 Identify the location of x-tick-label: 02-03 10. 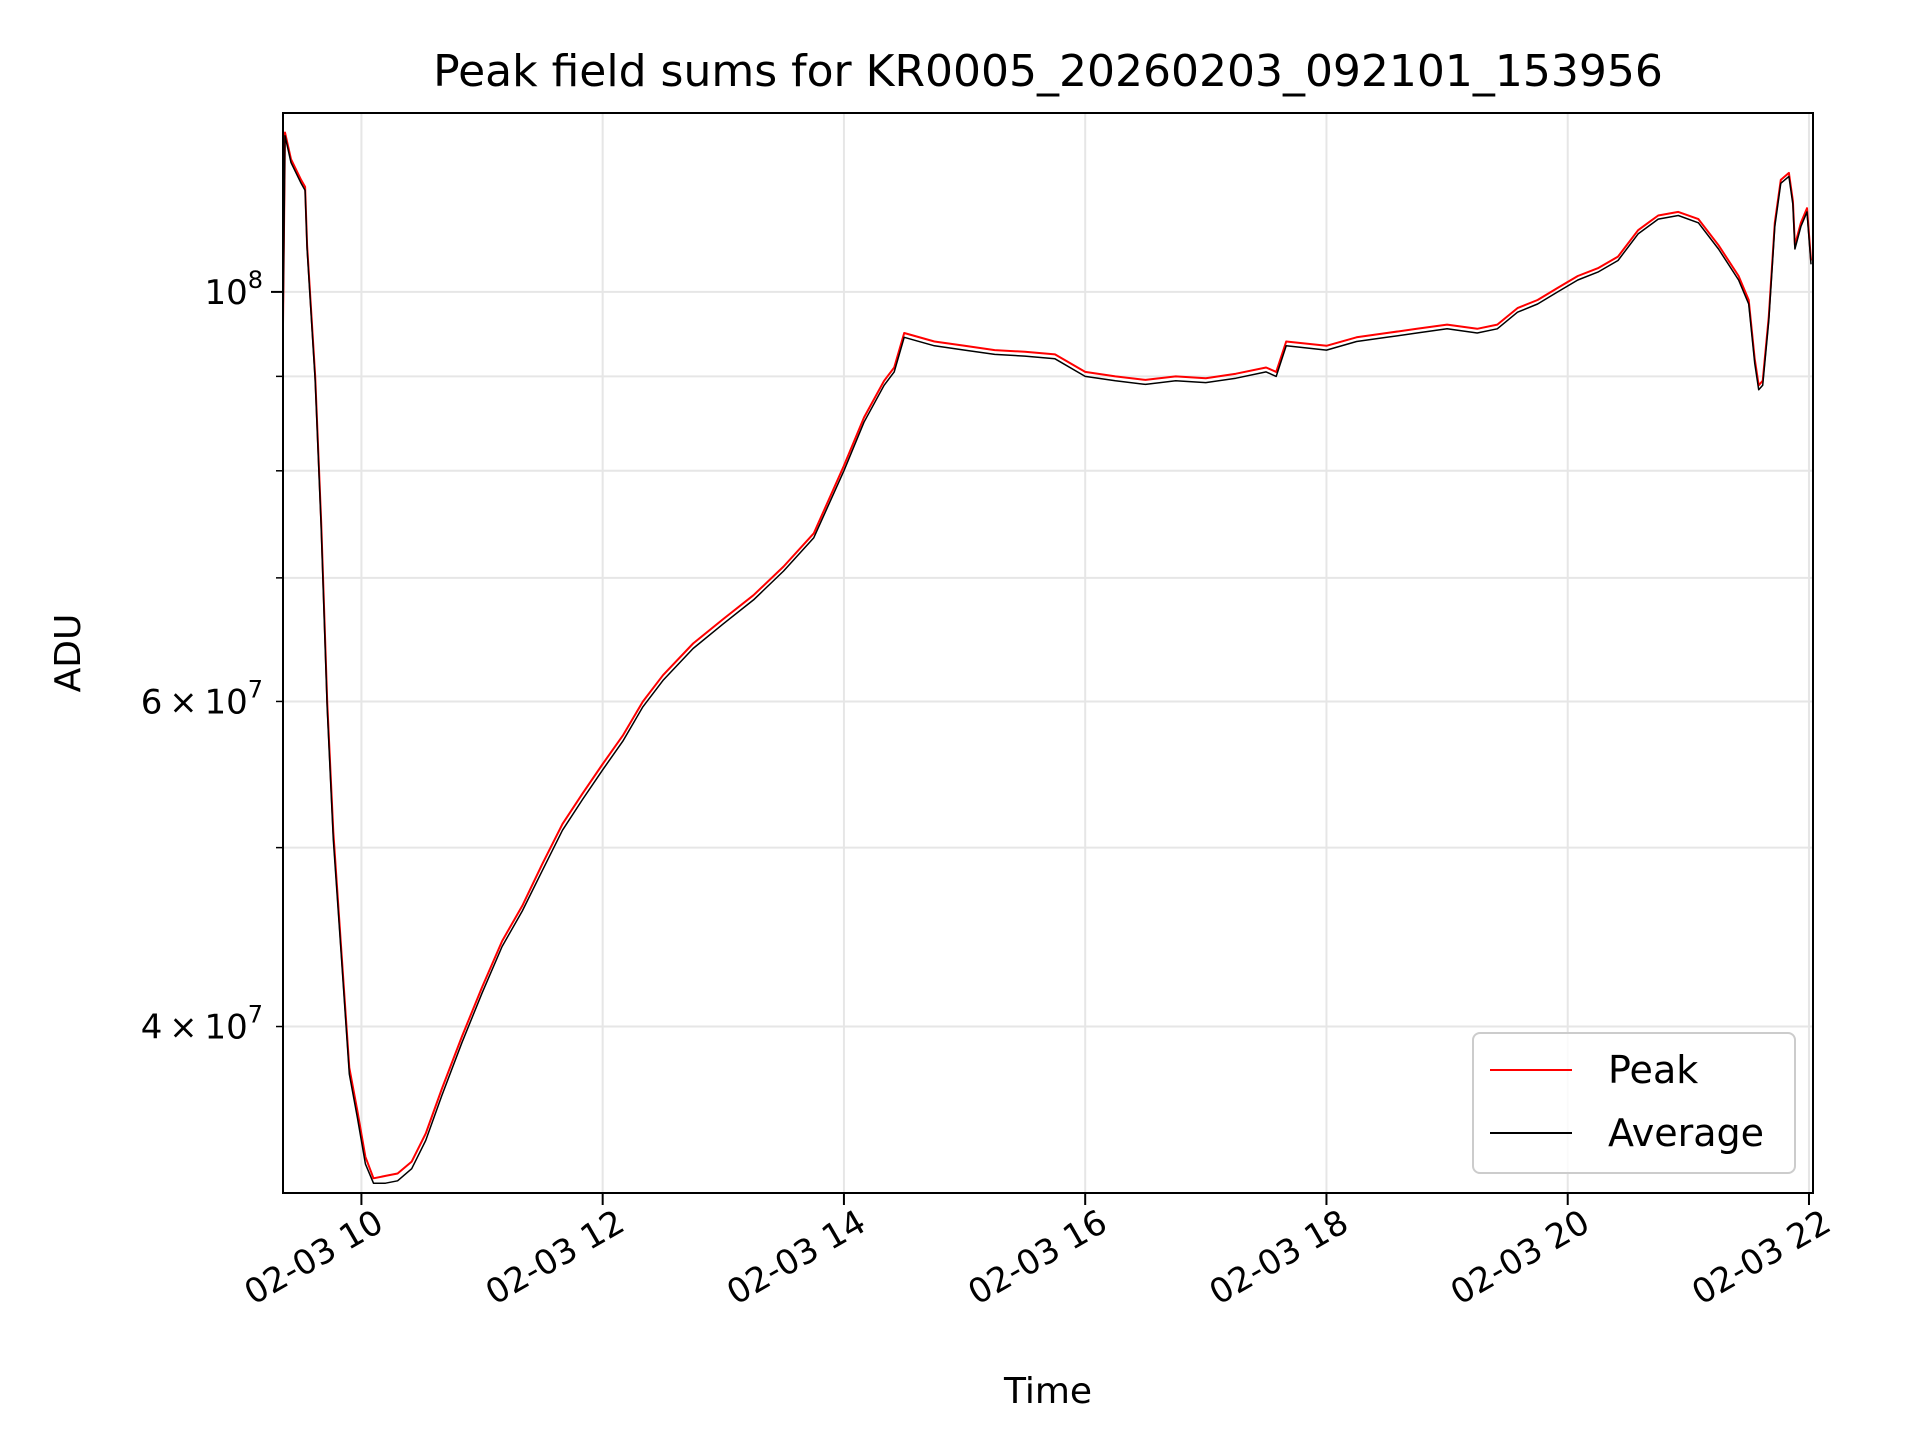
(314, 1257).